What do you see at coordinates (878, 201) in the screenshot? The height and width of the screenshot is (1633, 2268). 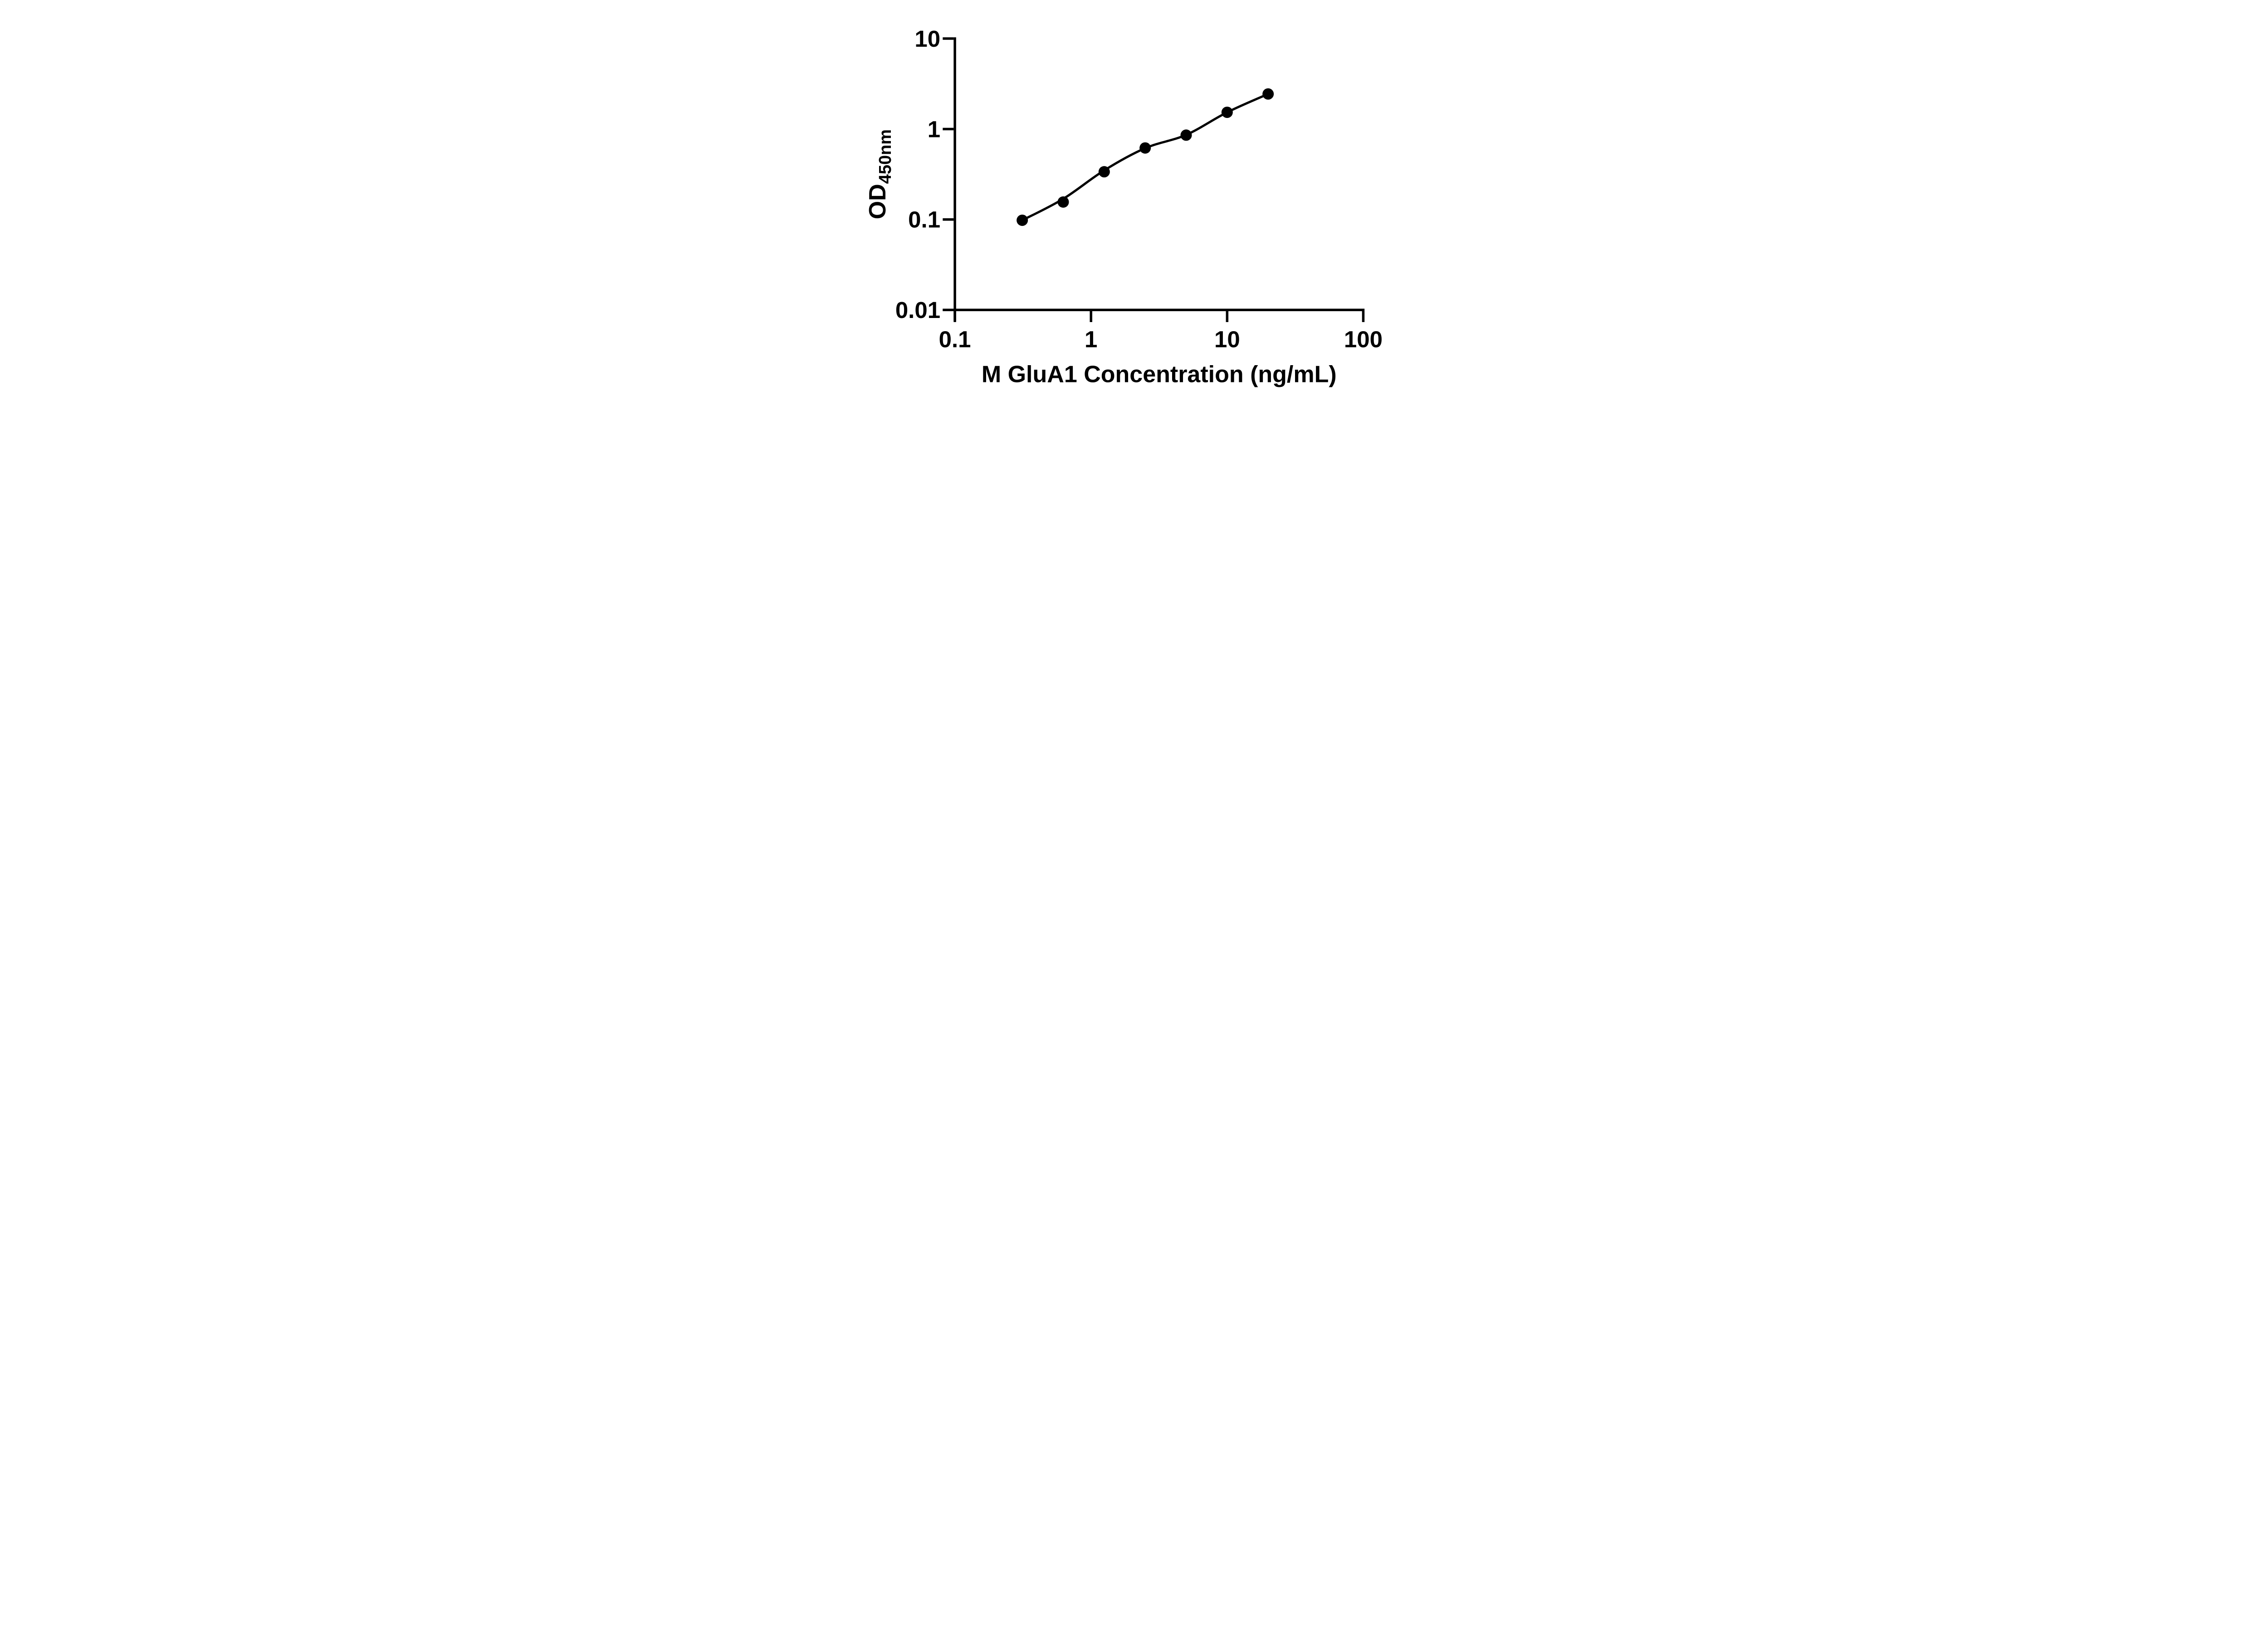 I see `y-axis-title-main: OD` at bounding box center [878, 201].